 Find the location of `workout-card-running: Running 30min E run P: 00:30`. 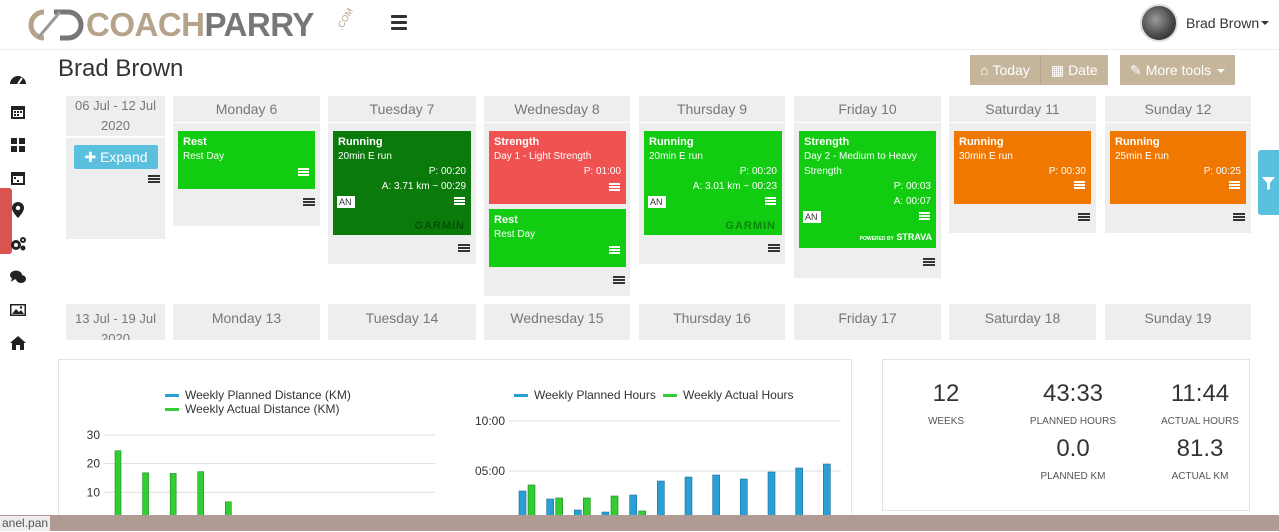

workout-card-running: Running 30min E run P: 00:30 is located at coordinates (1022, 167).